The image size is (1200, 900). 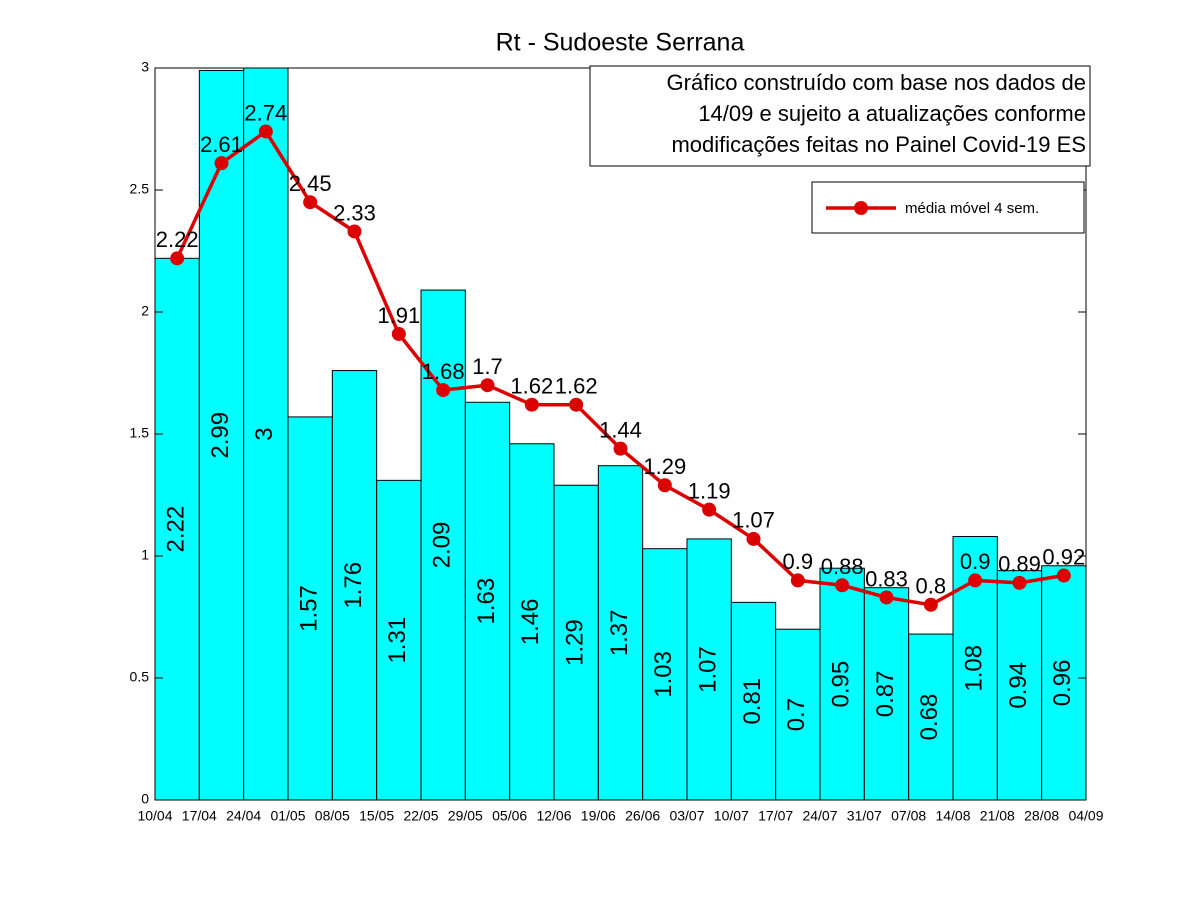 I want to click on bar-value-label: 1.07, so click(x=708, y=669).